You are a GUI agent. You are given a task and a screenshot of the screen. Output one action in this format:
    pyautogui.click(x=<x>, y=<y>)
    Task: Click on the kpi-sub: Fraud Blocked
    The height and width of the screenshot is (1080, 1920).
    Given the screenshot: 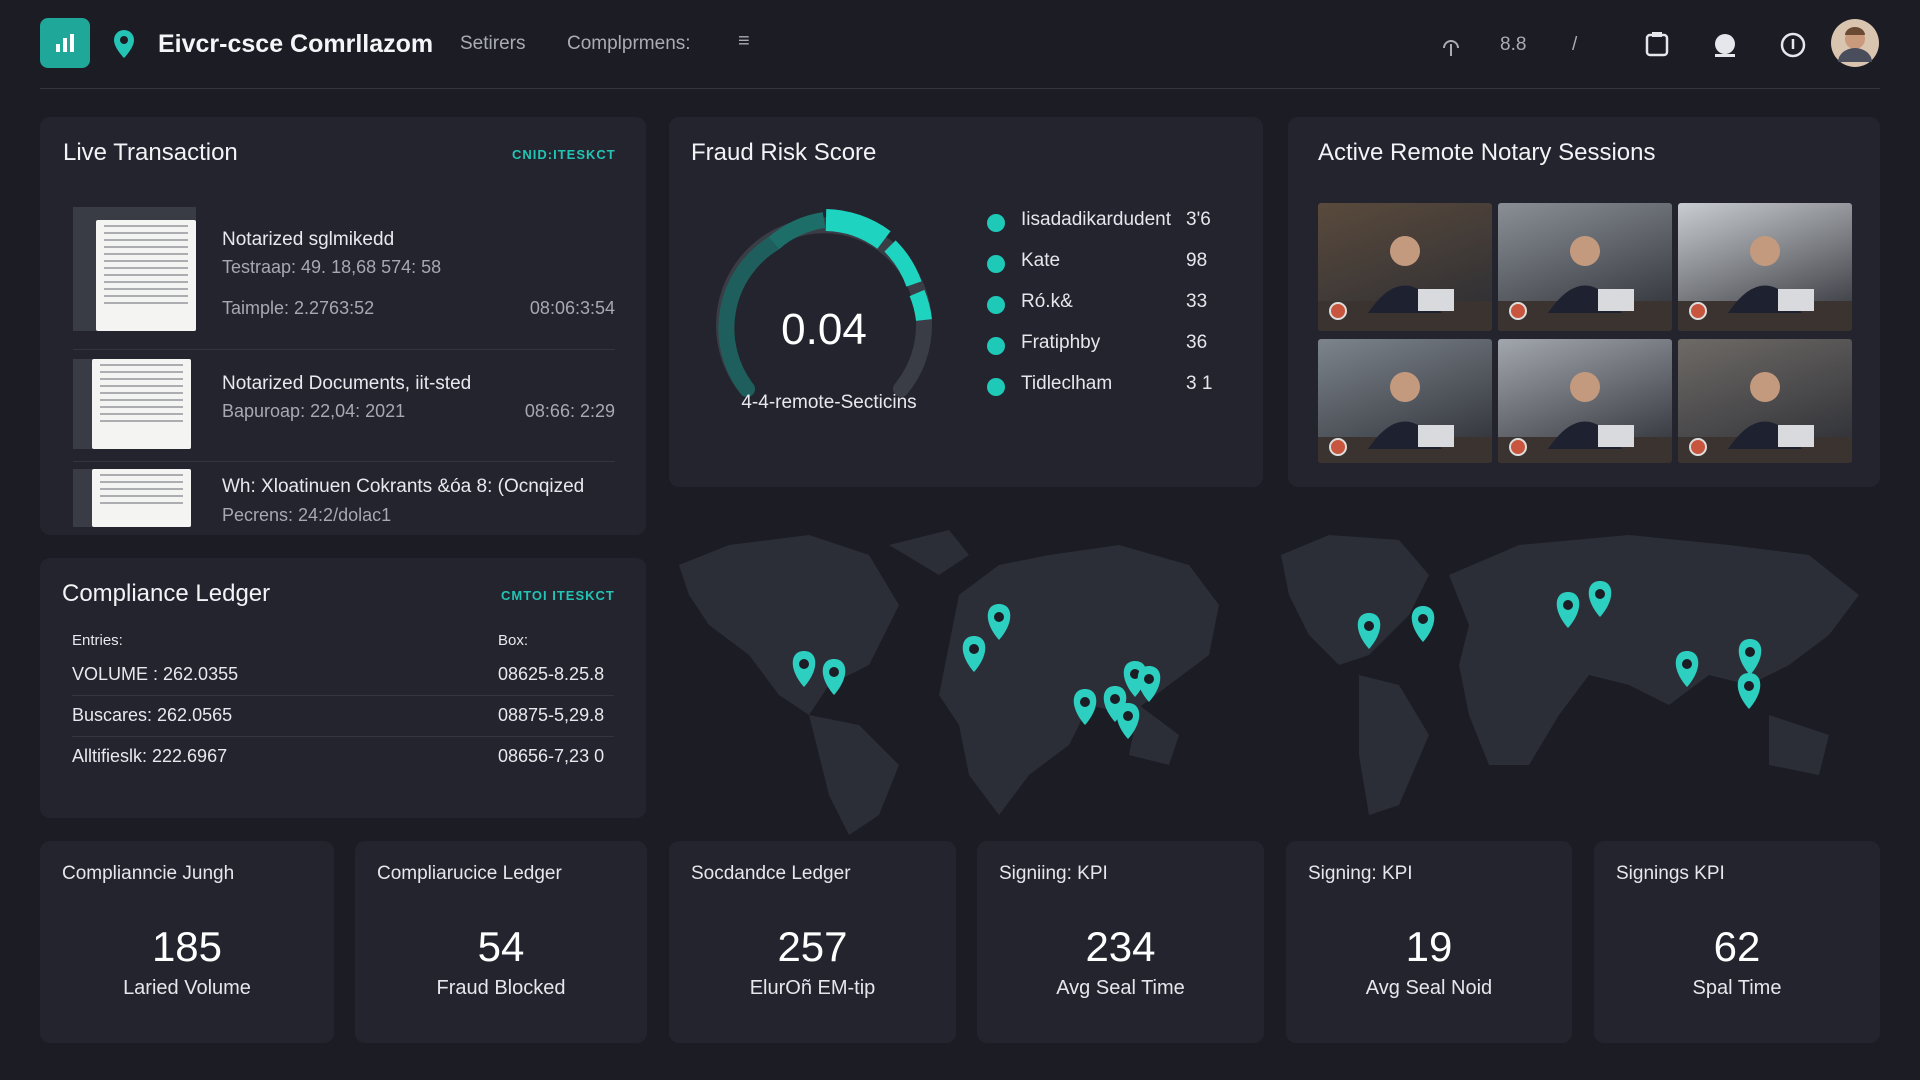 What is the action you would take?
    pyautogui.click(x=501, y=988)
    